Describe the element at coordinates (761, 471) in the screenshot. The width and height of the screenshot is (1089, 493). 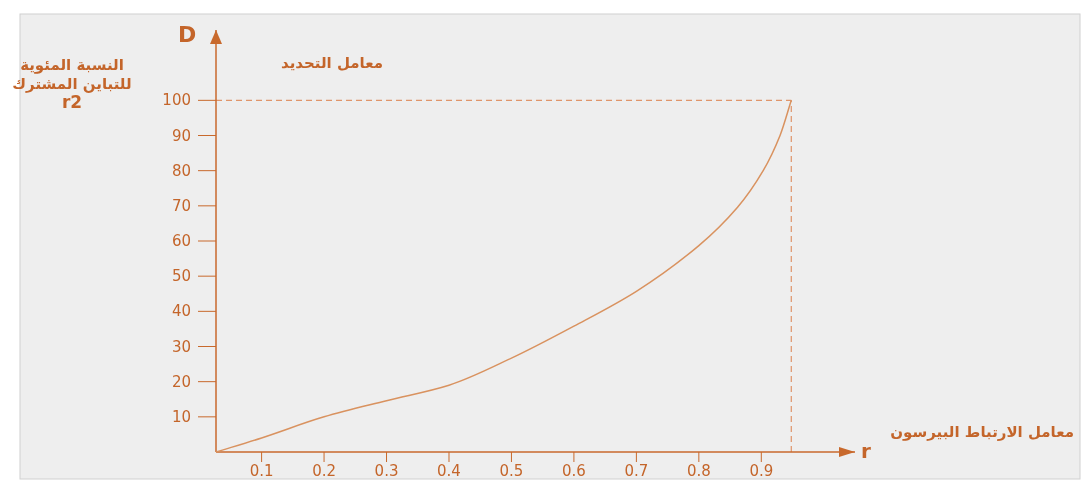
I see `x-tick-label: 0.9` at that location.